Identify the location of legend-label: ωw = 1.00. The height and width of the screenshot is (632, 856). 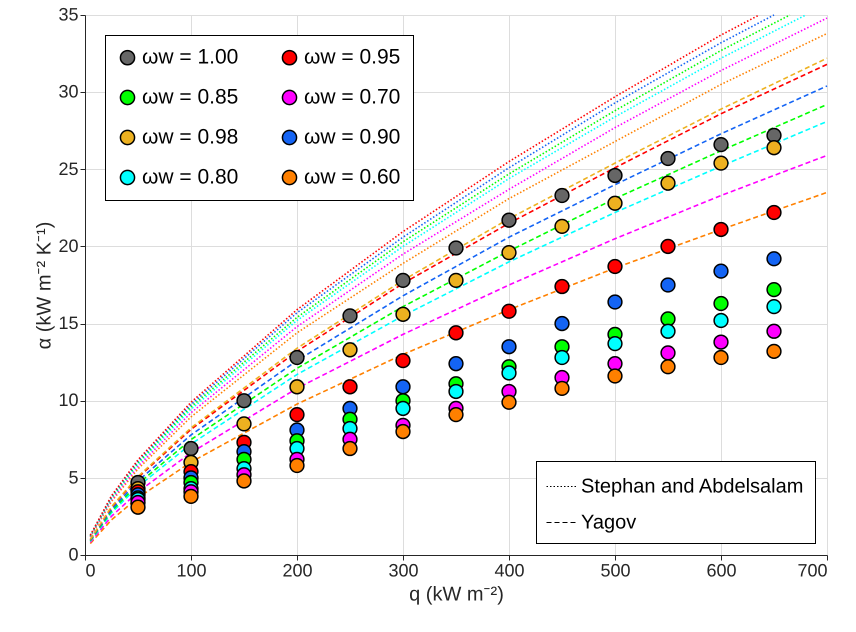
(190, 57).